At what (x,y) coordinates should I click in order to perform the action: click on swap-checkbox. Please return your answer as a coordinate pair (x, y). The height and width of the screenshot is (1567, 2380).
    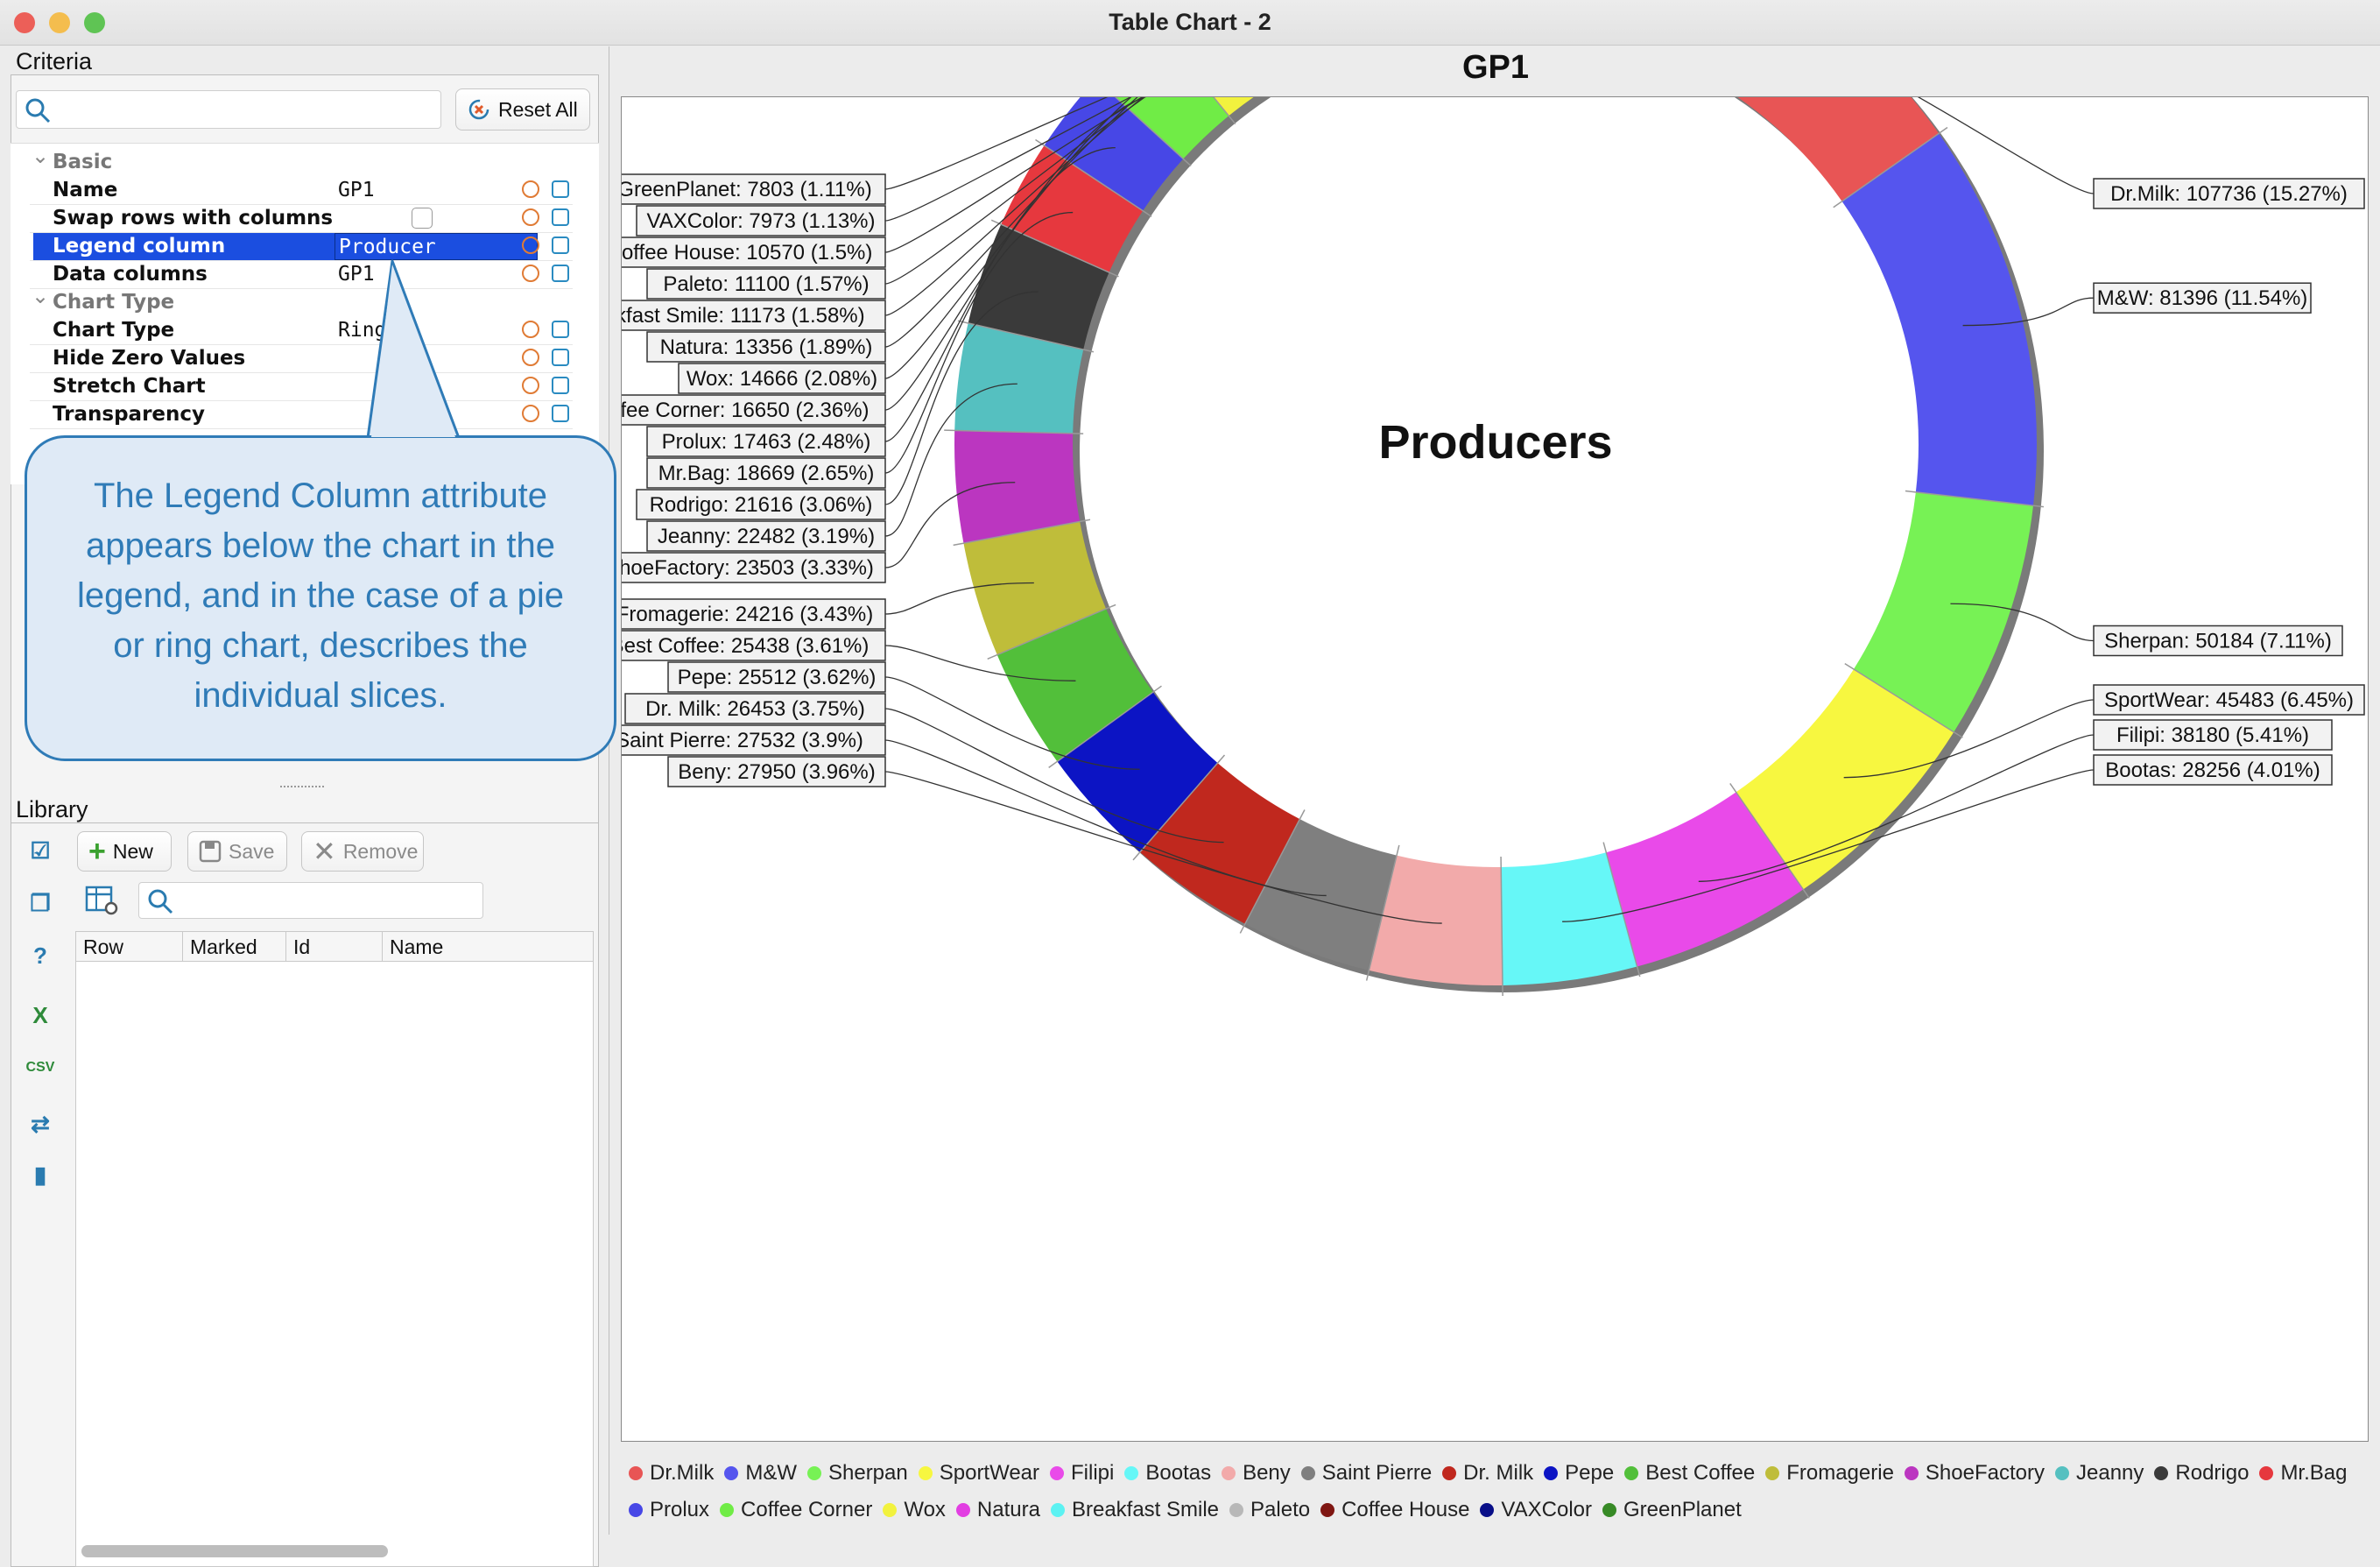
    Looking at the image, I should click on (422, 218).